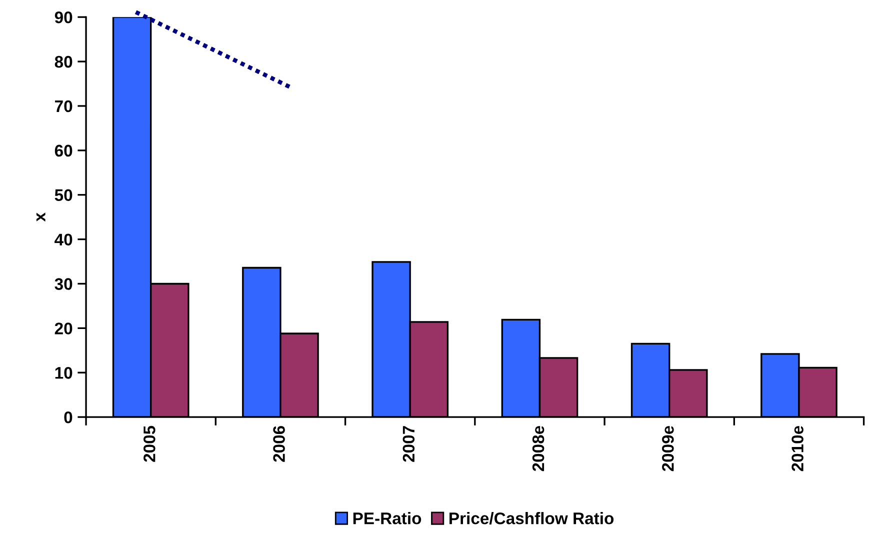 The height and width of the screenshot is (534, 869). I want to click on legend-label: Price/Cashflow Ratio, so click(532, 518).